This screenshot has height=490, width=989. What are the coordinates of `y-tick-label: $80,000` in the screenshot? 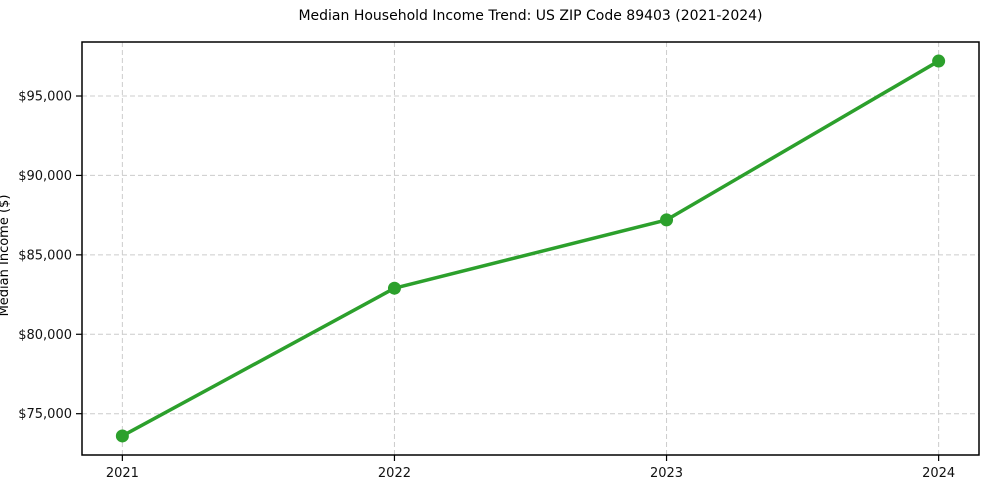 It's located at (45, 335).